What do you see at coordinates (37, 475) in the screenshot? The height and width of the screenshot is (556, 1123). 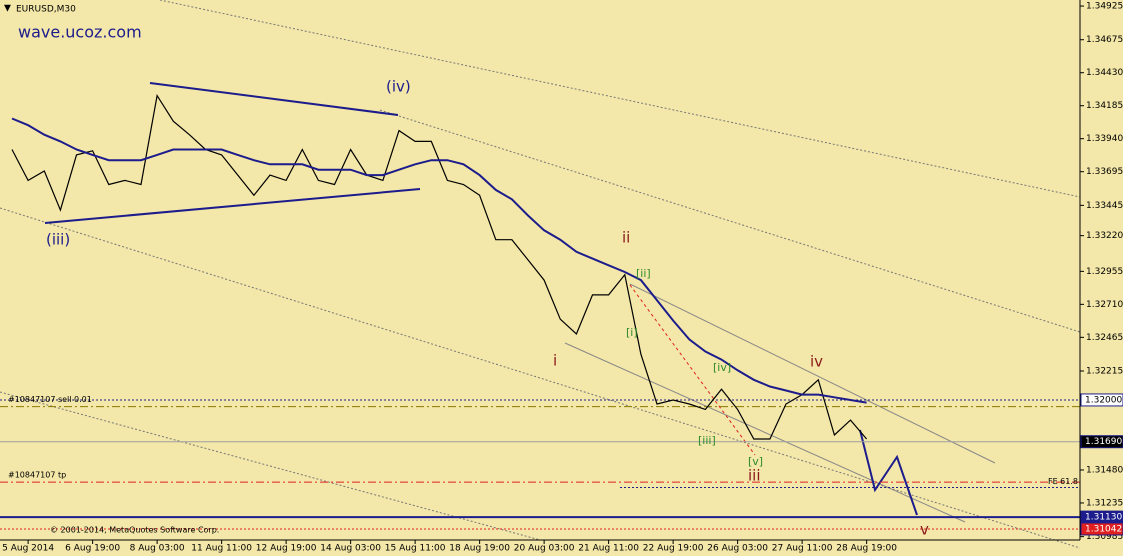 I see `order-label: #10847107 tp` at bounding box center [37, 475].